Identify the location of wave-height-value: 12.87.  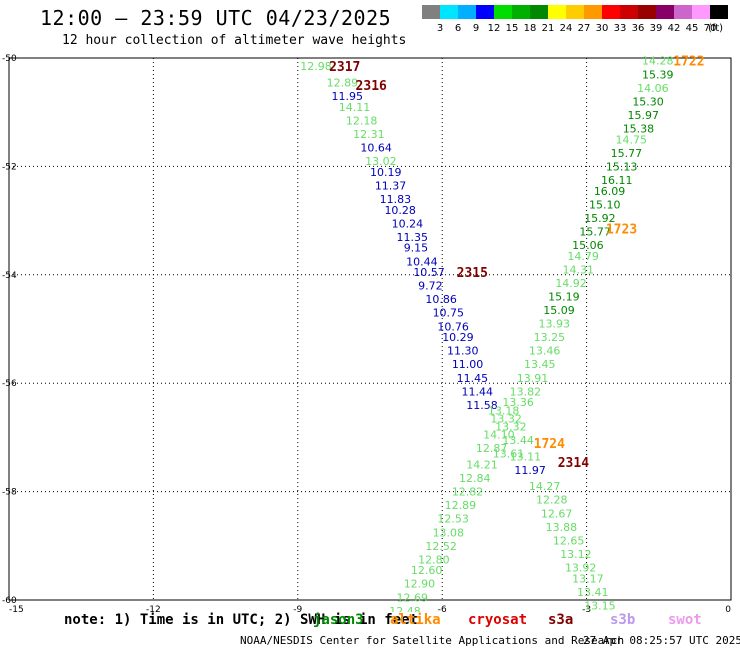
(492, 448).